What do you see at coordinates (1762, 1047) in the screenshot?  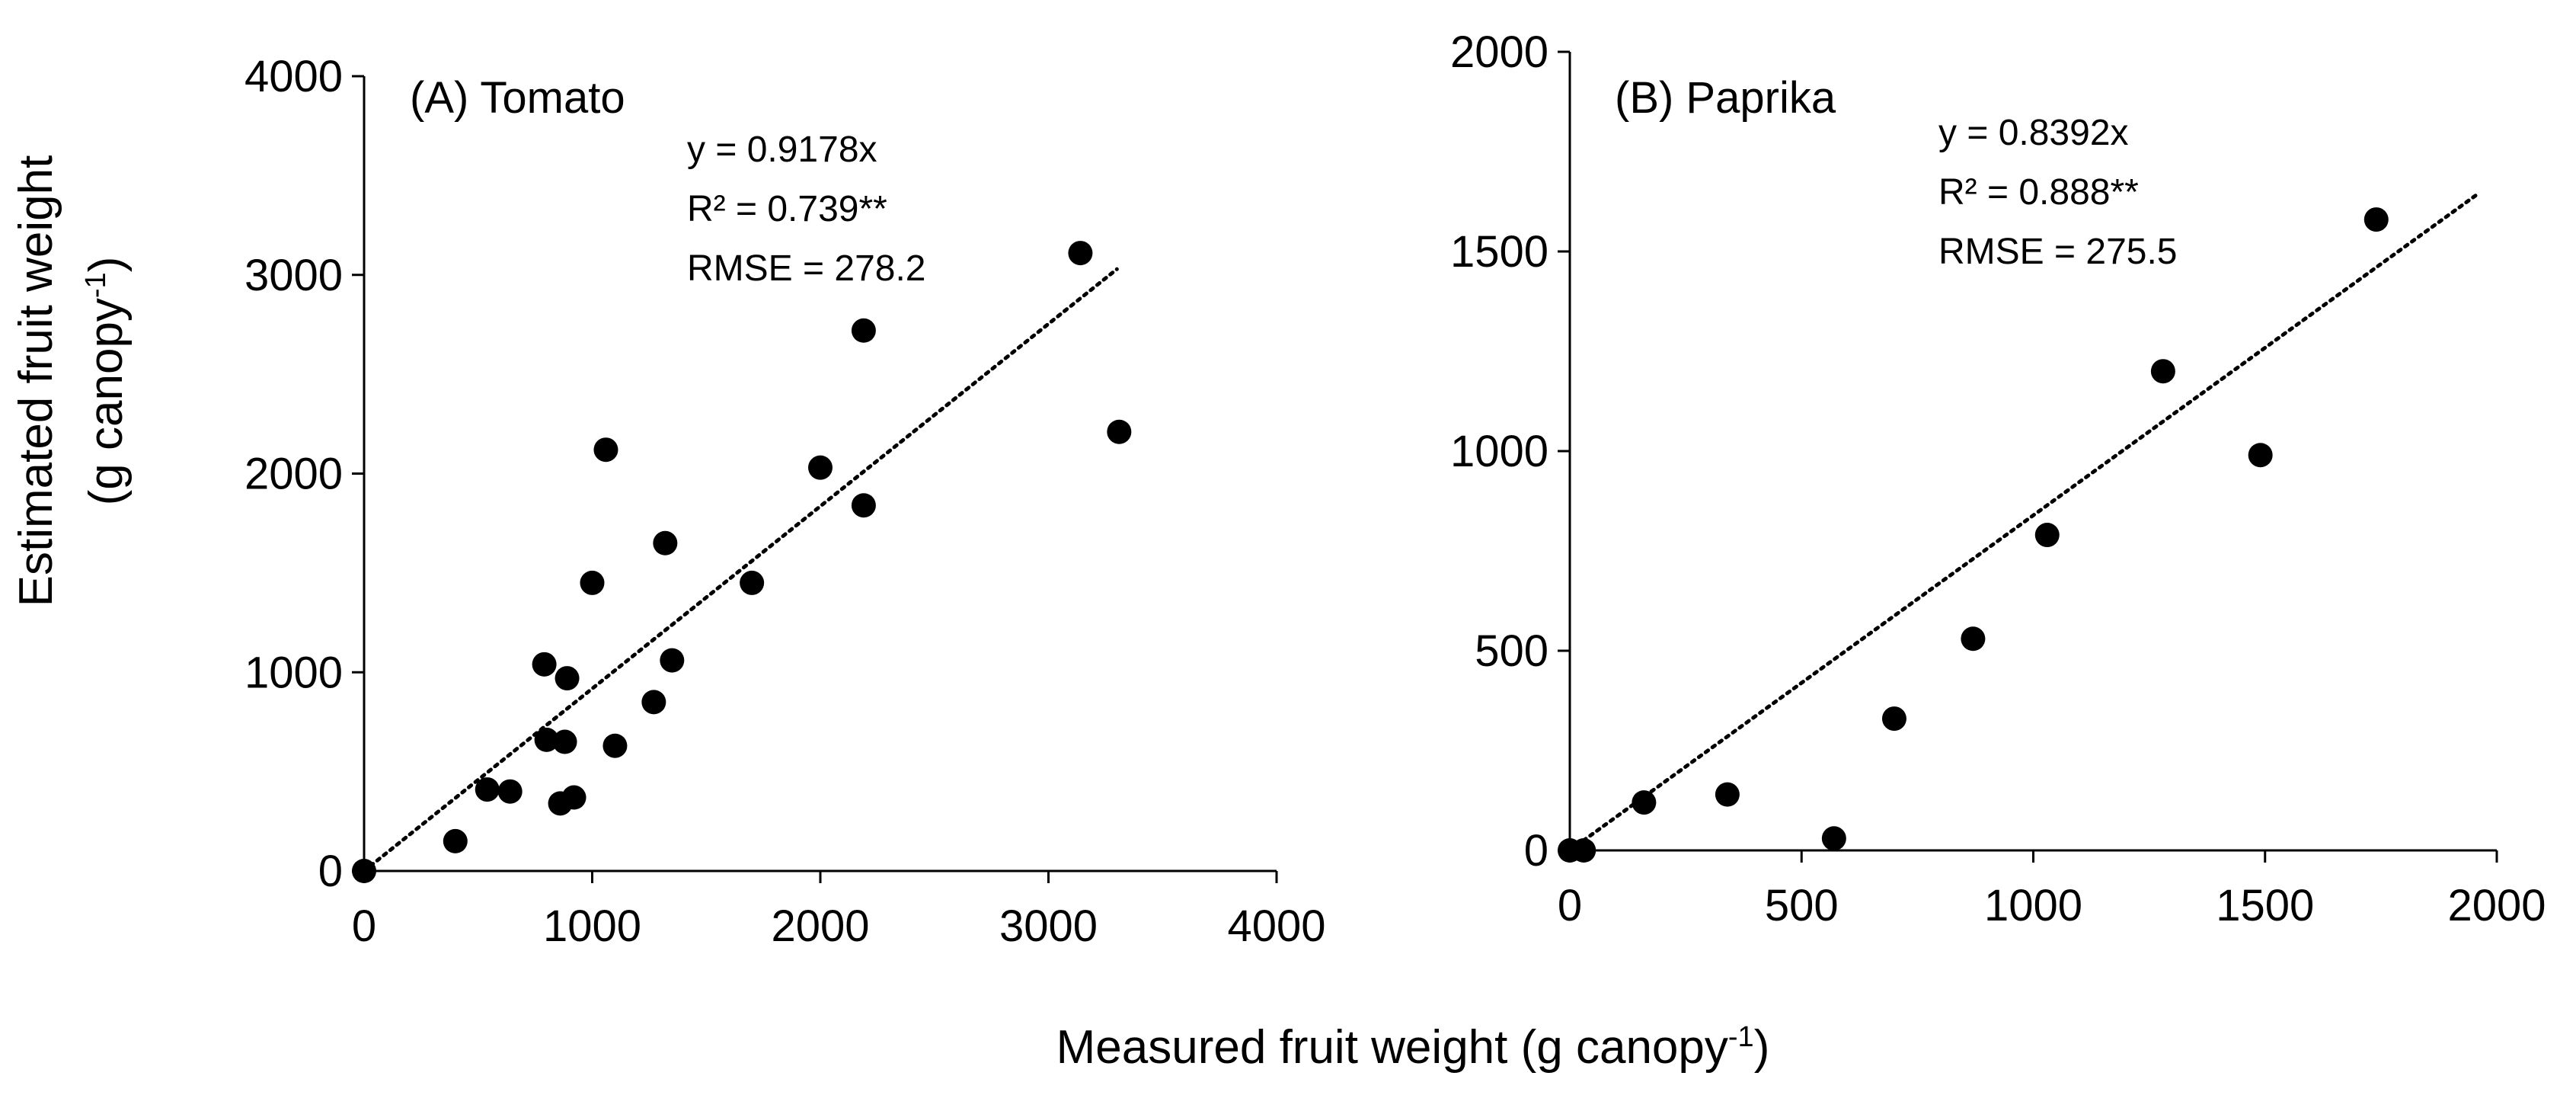 I see `x-axis-title-suffix: )` at bounding box center [1762, 1047].